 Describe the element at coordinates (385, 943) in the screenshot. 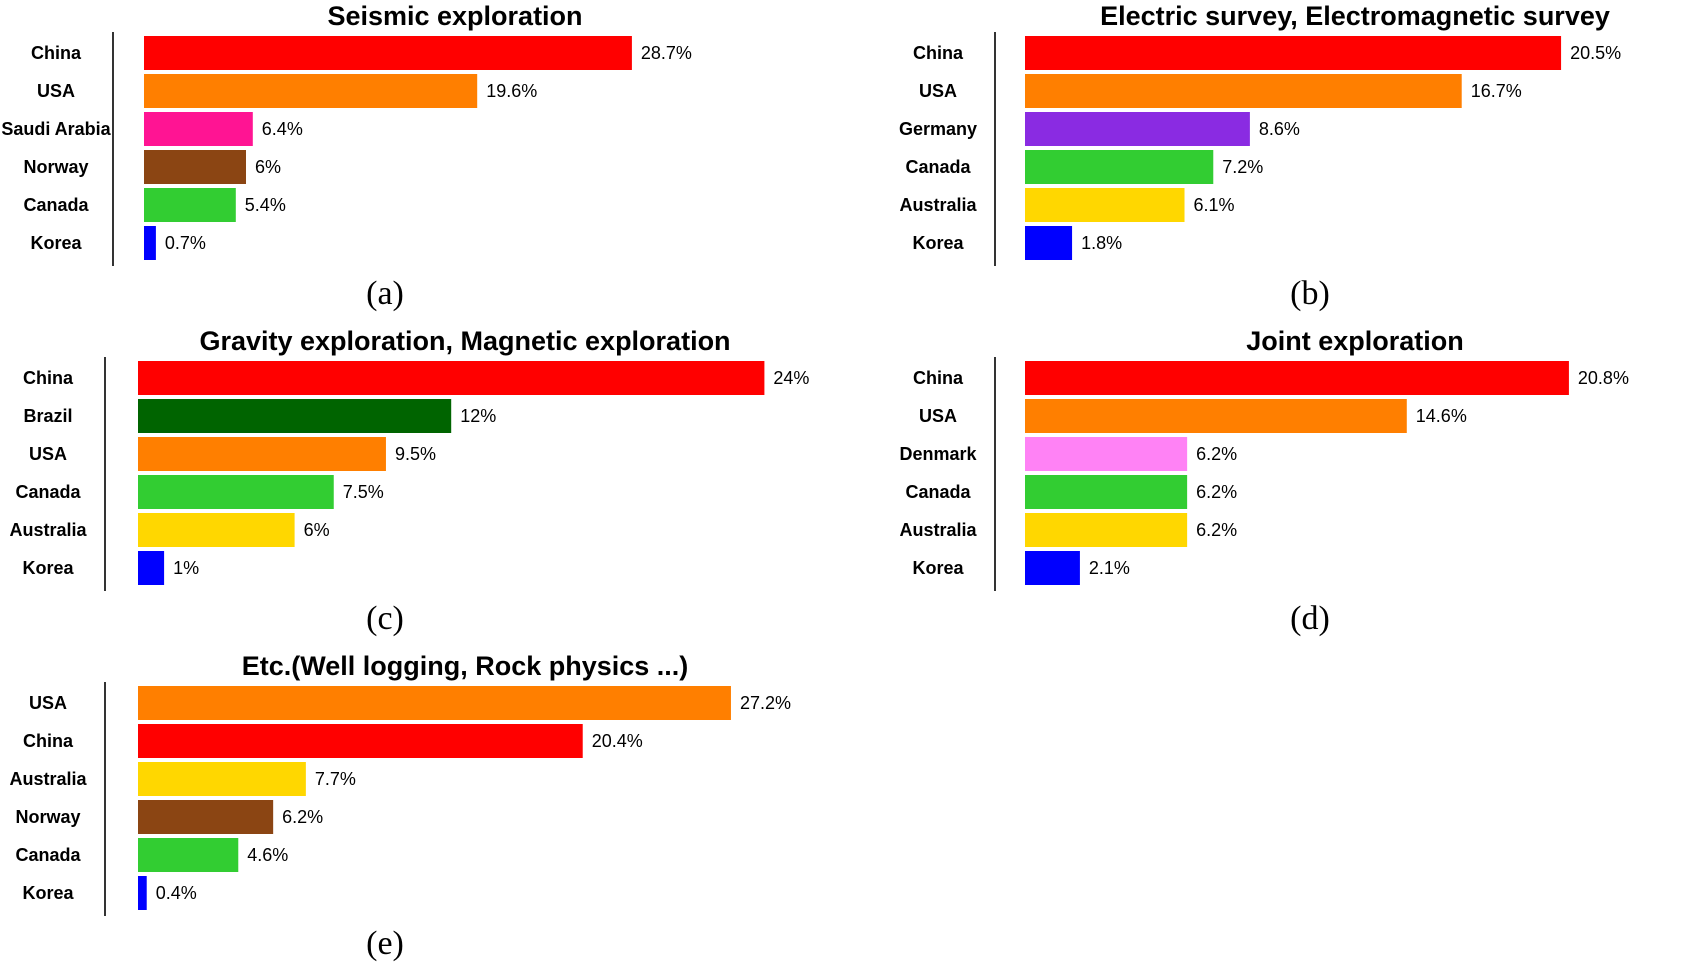

I see `caption-e: (e)` at that location.